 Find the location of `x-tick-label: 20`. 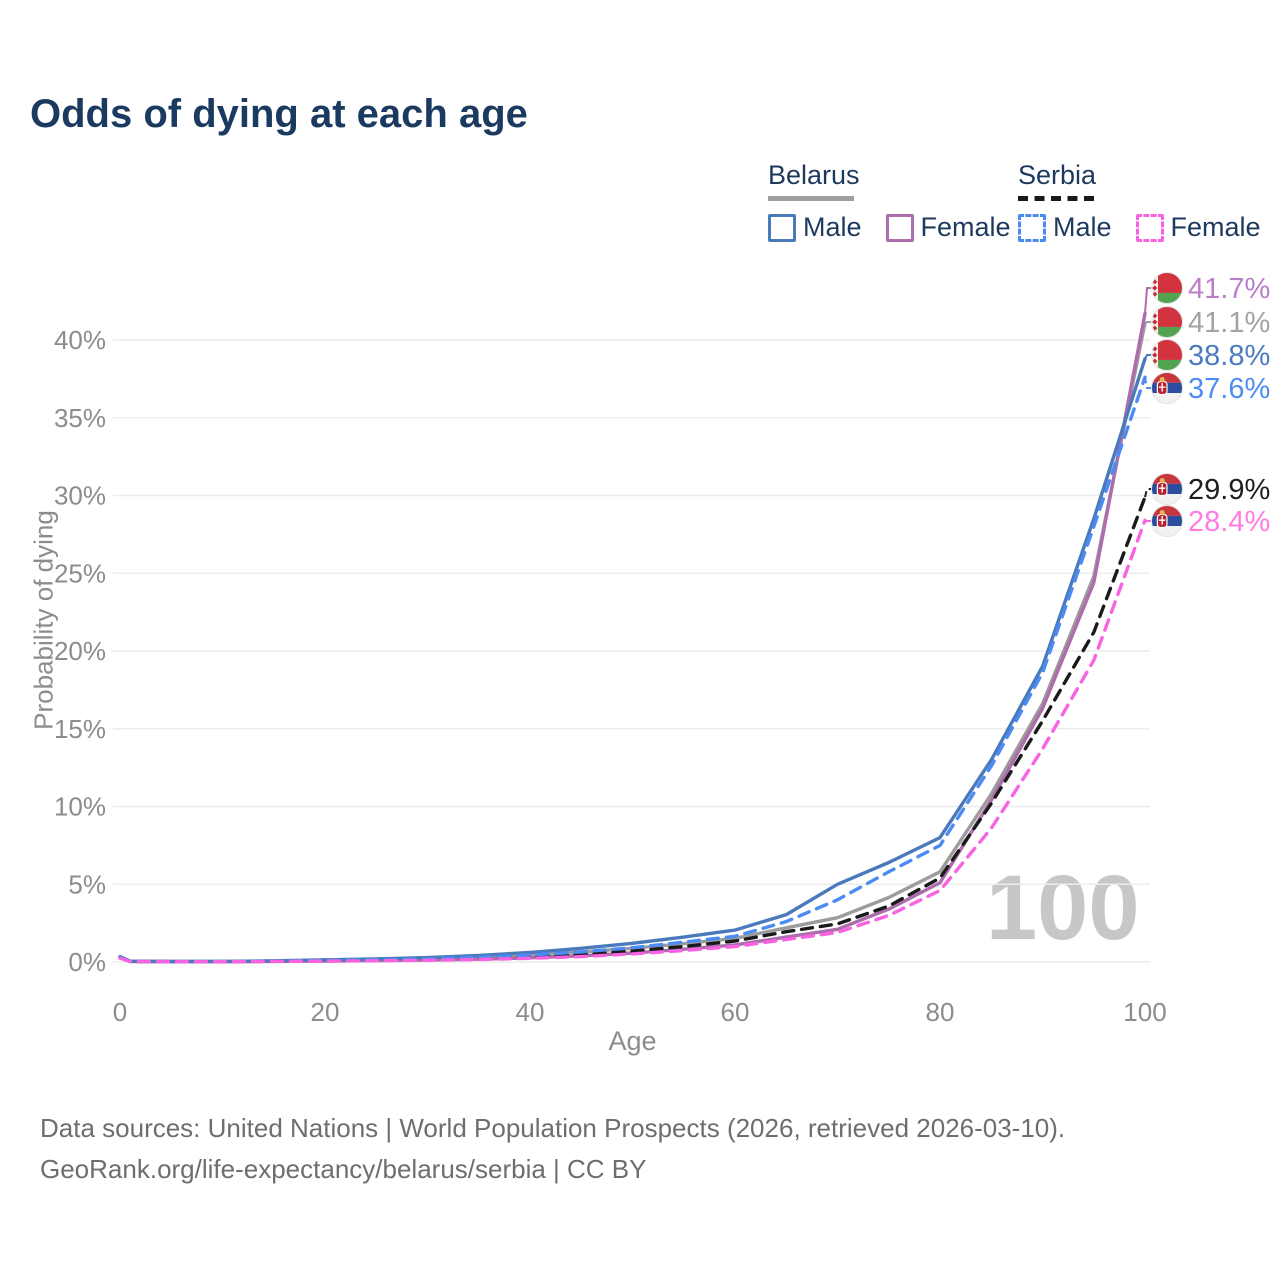

x-tick-label: 20 is located at coordinates (325, 1012).